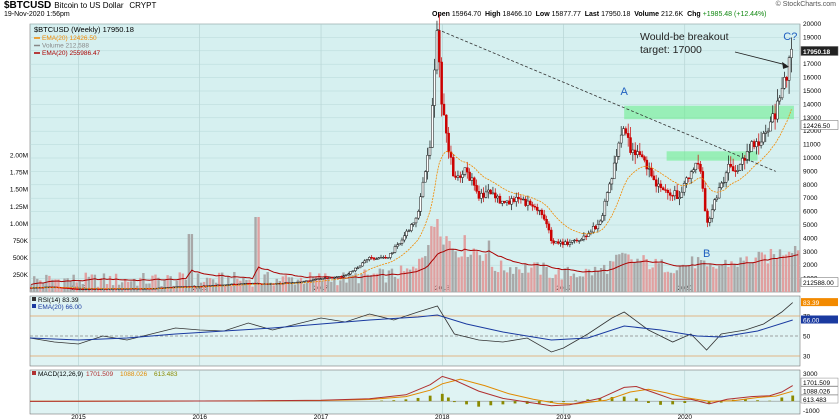 This screenshot has width=840, height=420. Describe the element at coordinates (810, 198) in the screenshot. I see `price-axis-label: 7000` at that location.